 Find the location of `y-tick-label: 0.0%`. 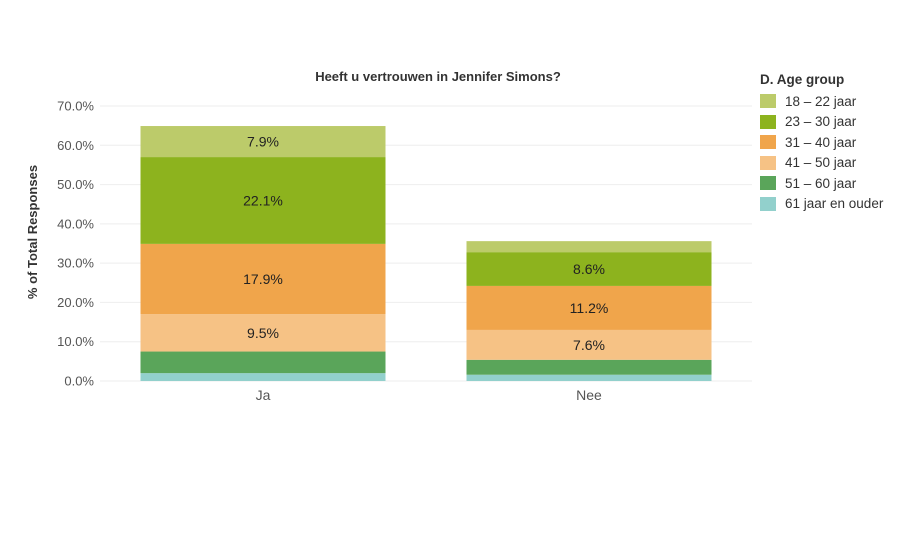

y-tick-label: 0.0% is located at coordinates (79, 381).